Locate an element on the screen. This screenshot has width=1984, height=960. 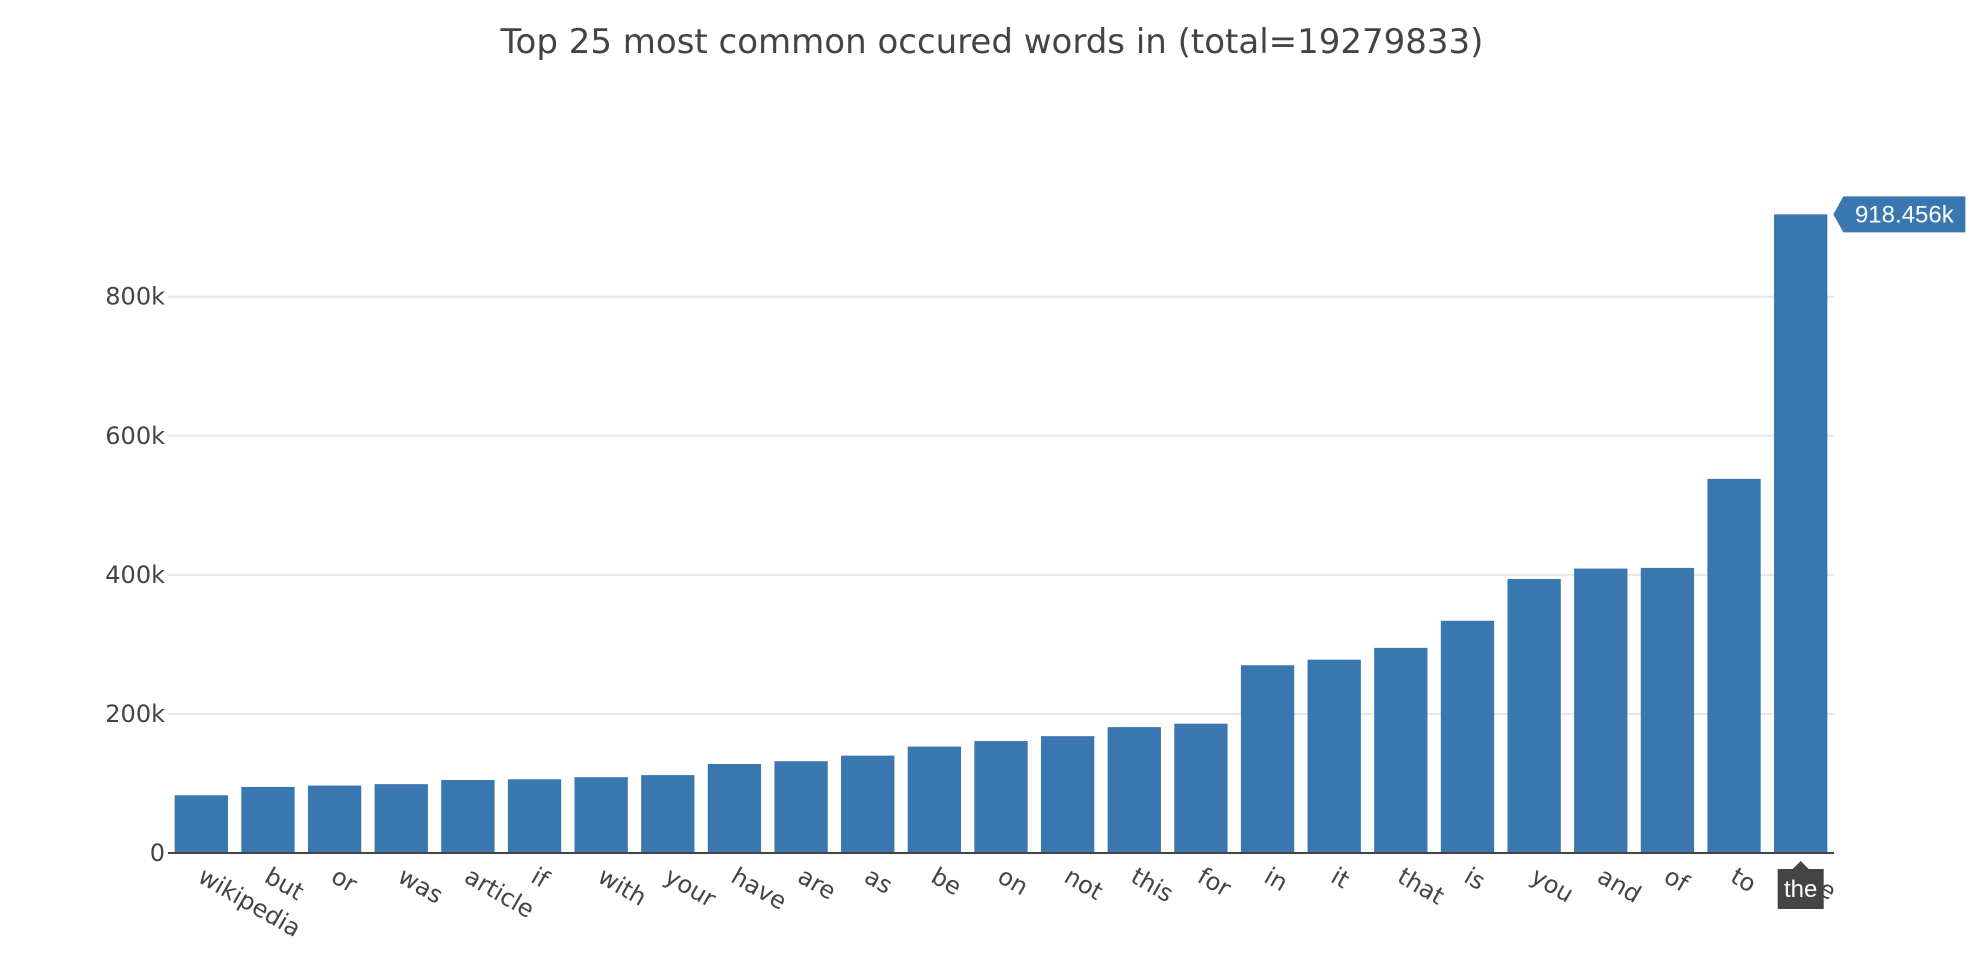
y-tick-label: 800k is located at coordinates (135, 297).